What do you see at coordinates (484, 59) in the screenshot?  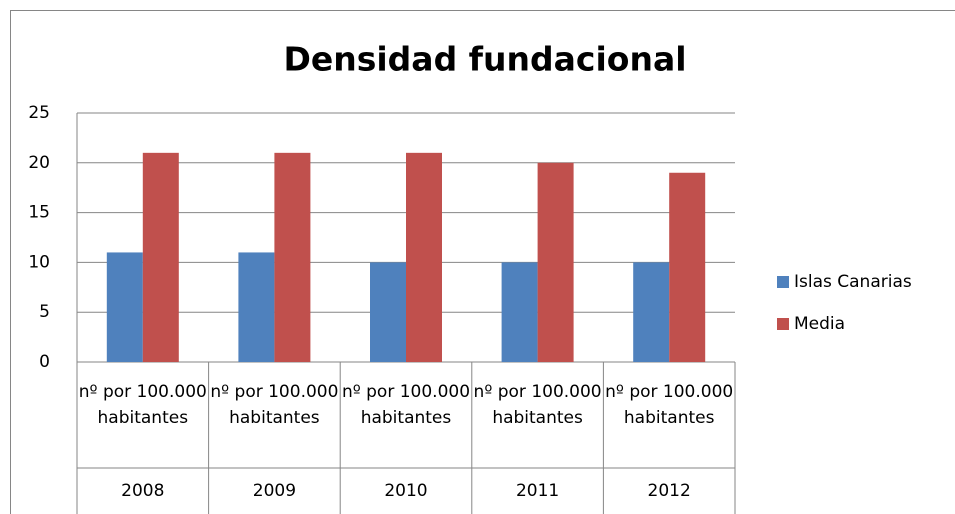 I see `chart-title: Densidad fundacional` at bounding box center [484, 59].